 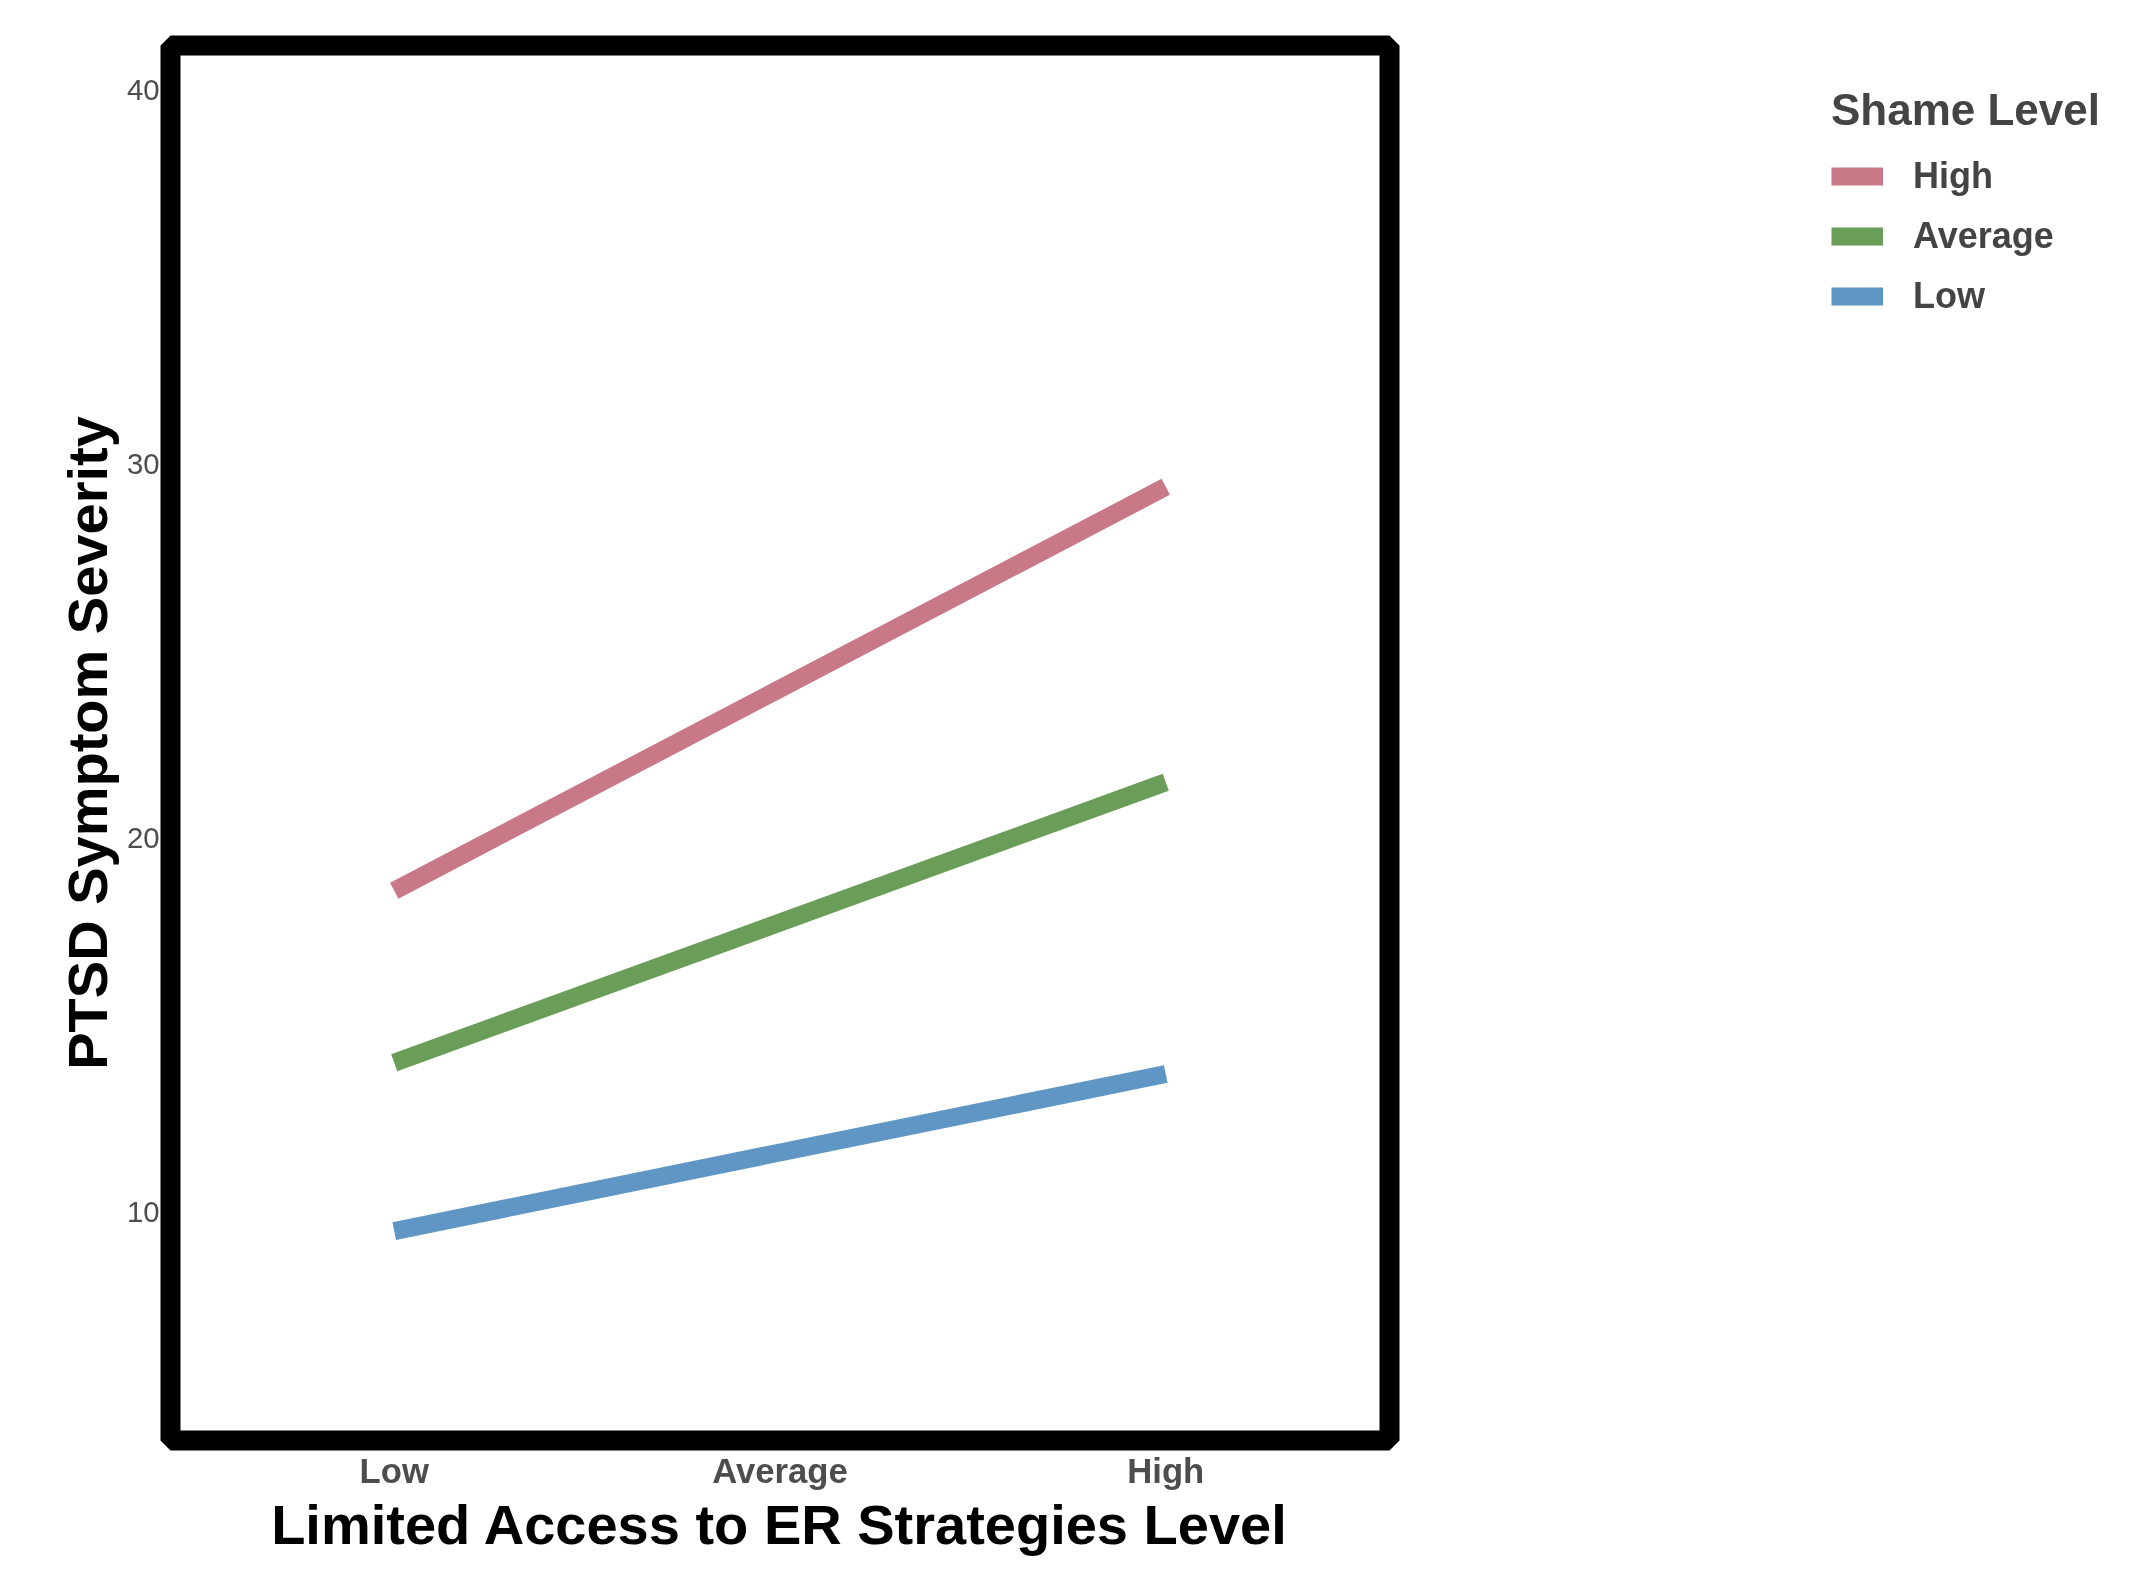 I want to click on legend-label: Average, so click(x=1983, y=236).